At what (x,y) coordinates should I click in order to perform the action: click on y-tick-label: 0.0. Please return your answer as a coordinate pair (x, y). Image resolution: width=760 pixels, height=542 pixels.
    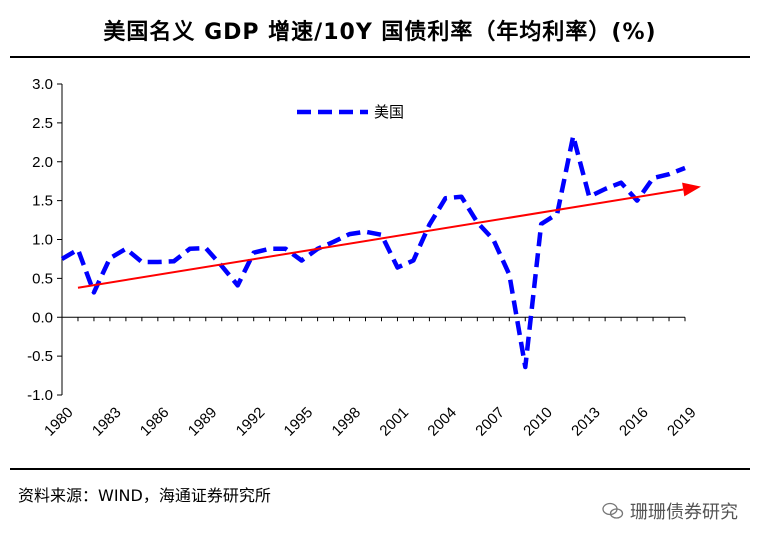
    Looking at the image, I should click on (42, 317).